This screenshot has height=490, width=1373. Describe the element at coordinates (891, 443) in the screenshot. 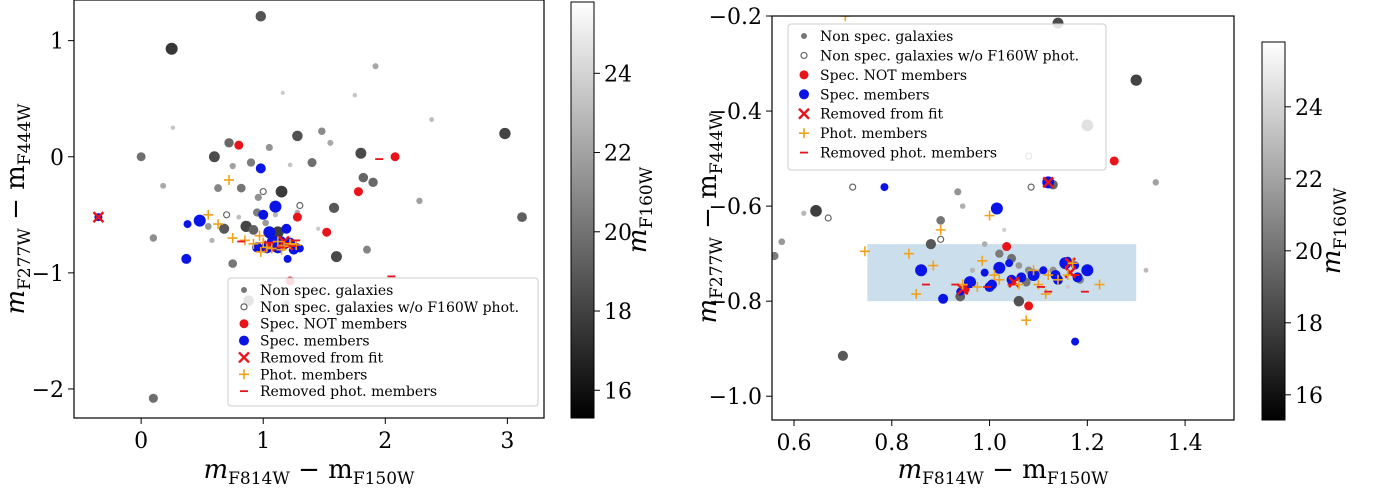

I see `x-tick-label: 0.8` at that location.